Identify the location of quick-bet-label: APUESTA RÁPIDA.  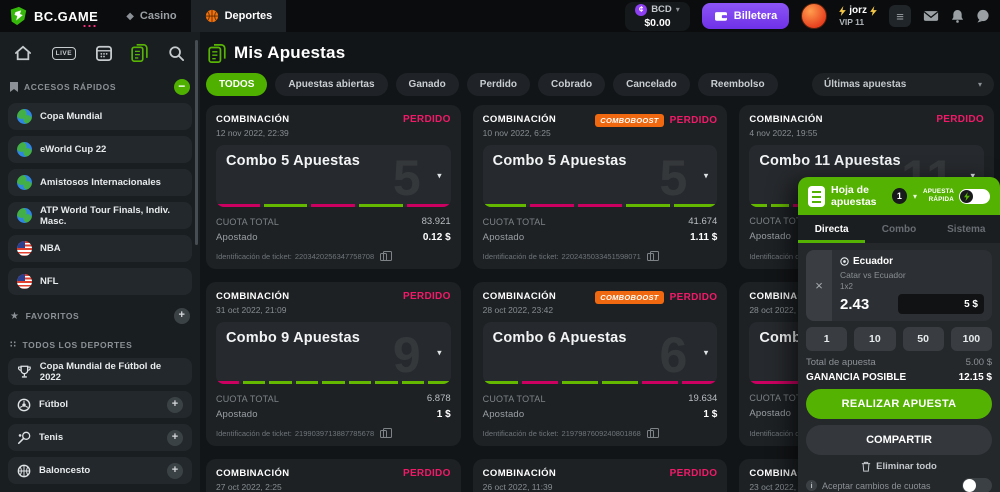
(938, 196).